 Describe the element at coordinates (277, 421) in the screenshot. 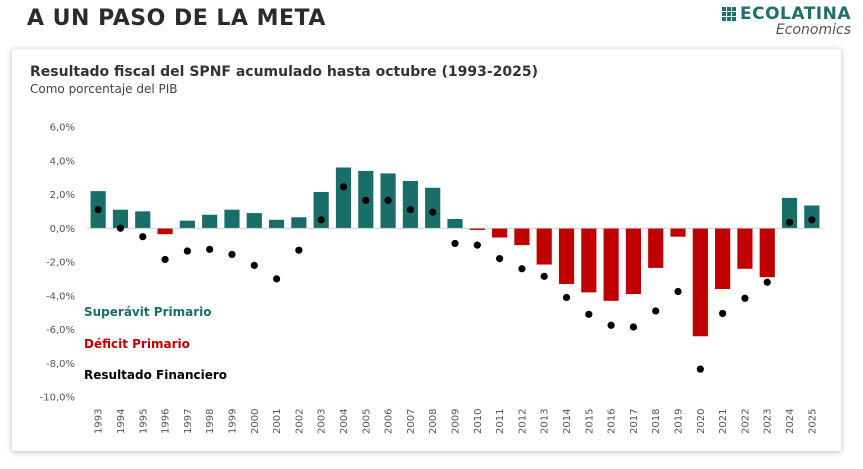

I see `x-tick-label: 2001` at that location.